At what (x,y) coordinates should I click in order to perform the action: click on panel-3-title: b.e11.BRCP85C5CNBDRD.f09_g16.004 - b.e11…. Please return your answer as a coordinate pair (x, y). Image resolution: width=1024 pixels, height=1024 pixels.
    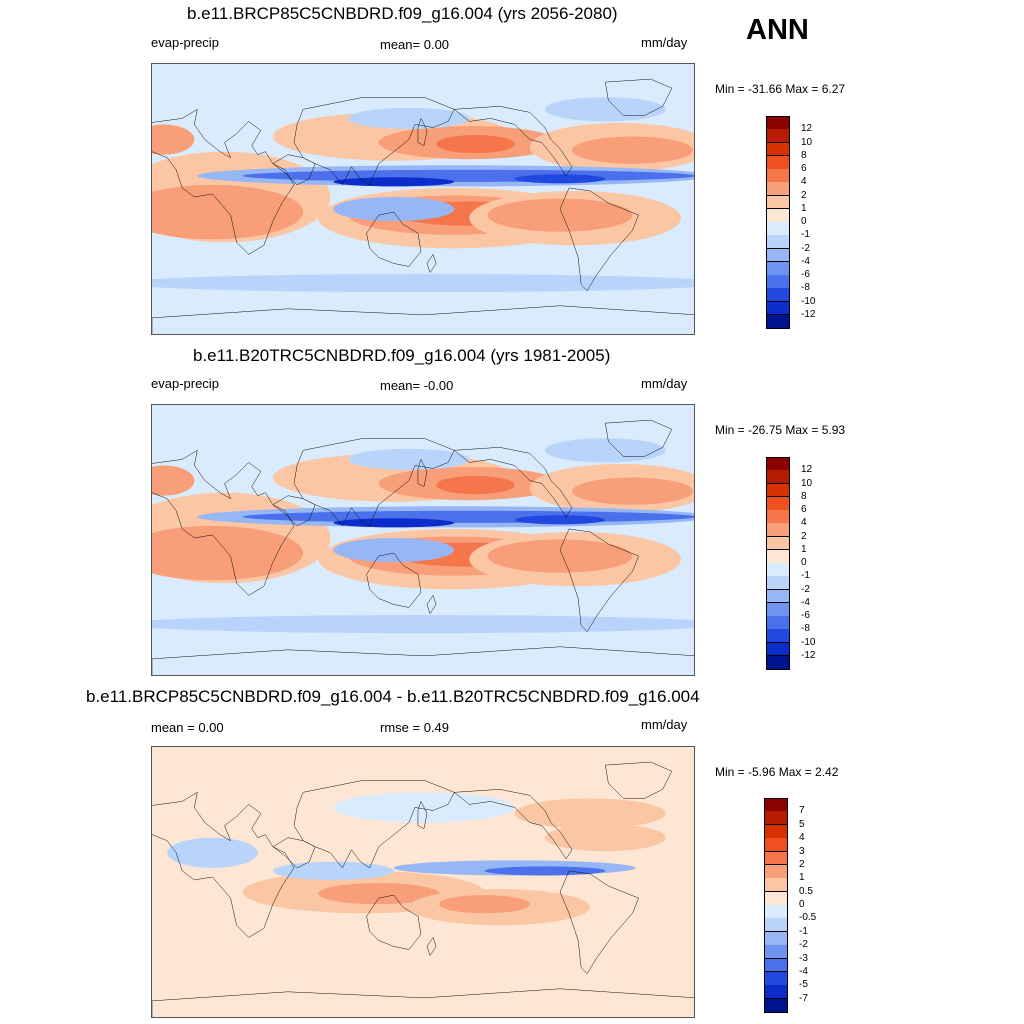
    Looking at the image, I should click on (393, 696).